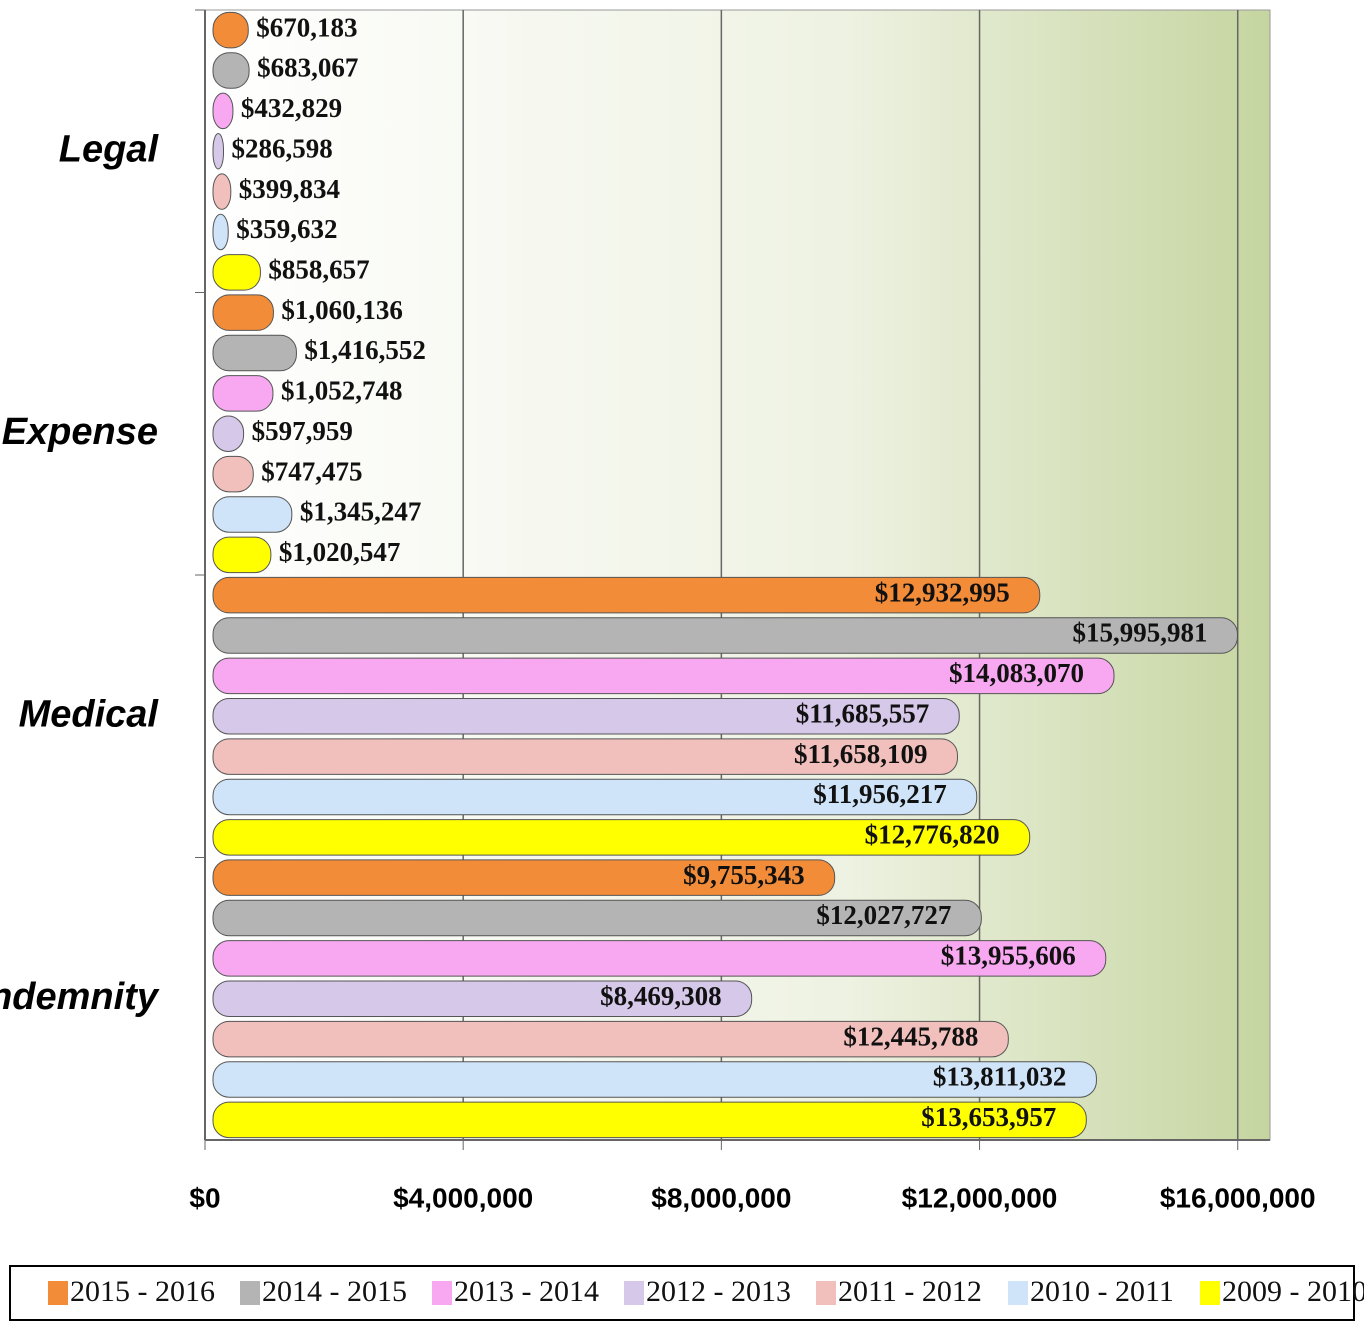  What do you see at coordinates (109, 149) in the screenshot?
I see `category-label: Legal` at bounding box center [109, 149].